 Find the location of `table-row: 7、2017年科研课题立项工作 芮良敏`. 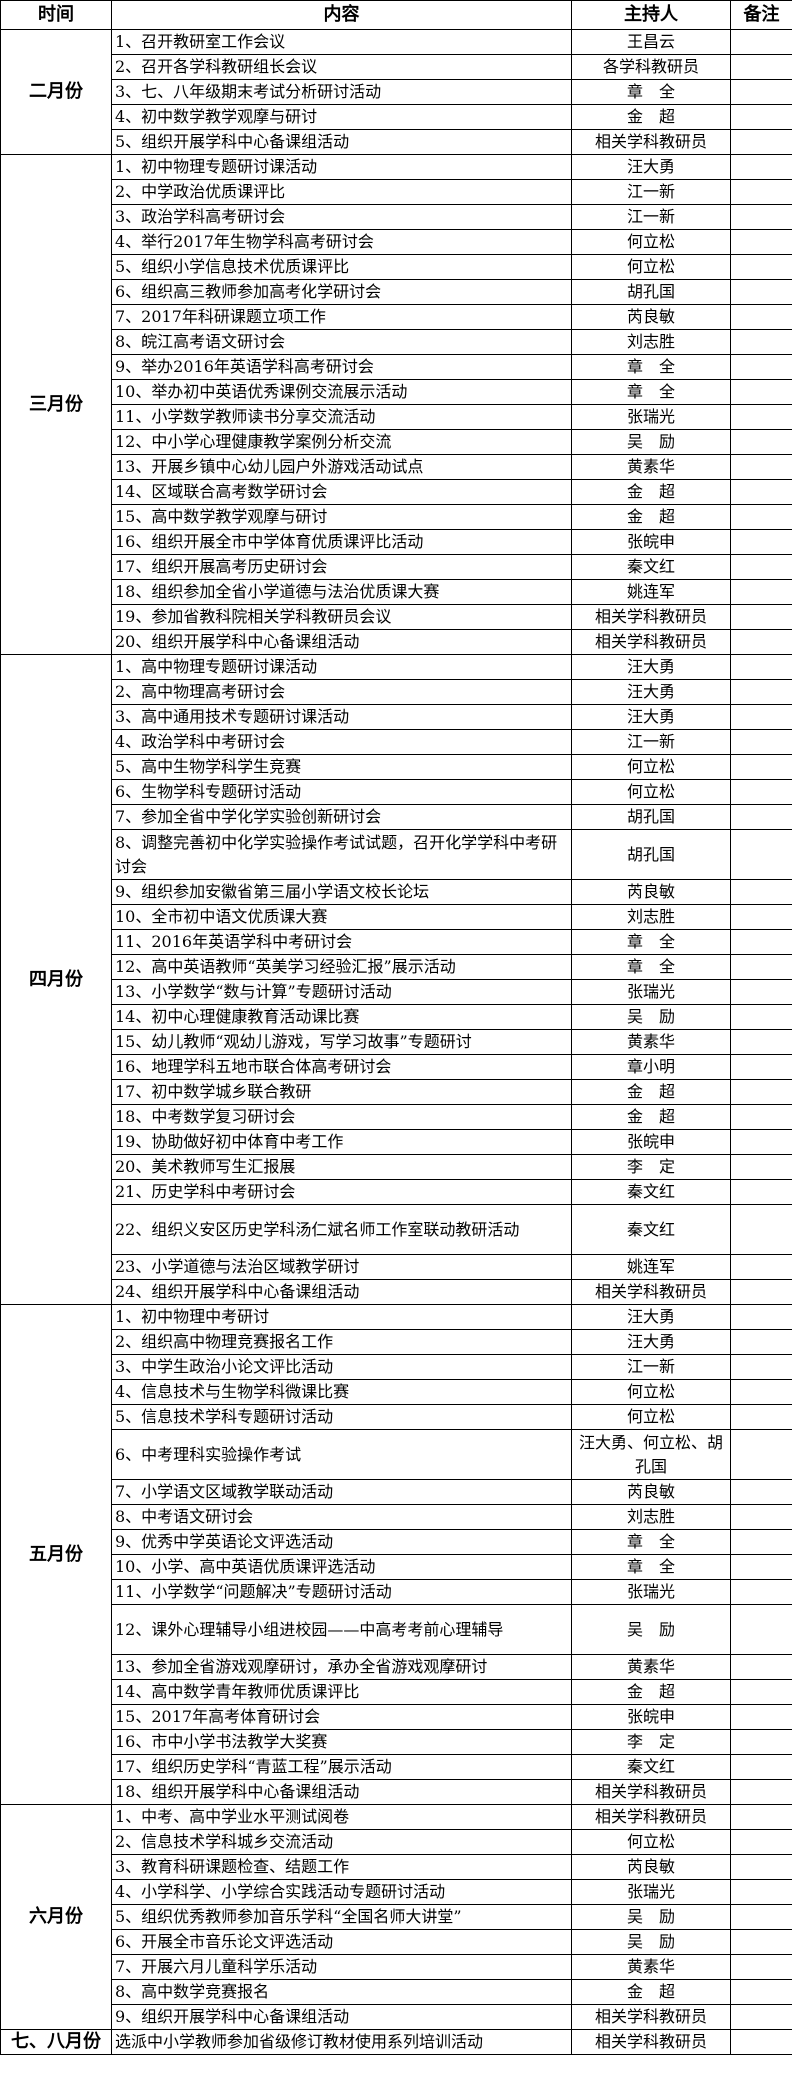

table-row: 7、2017年科研课题立项工作 芮良敏 is located at coordinates (396, 317).